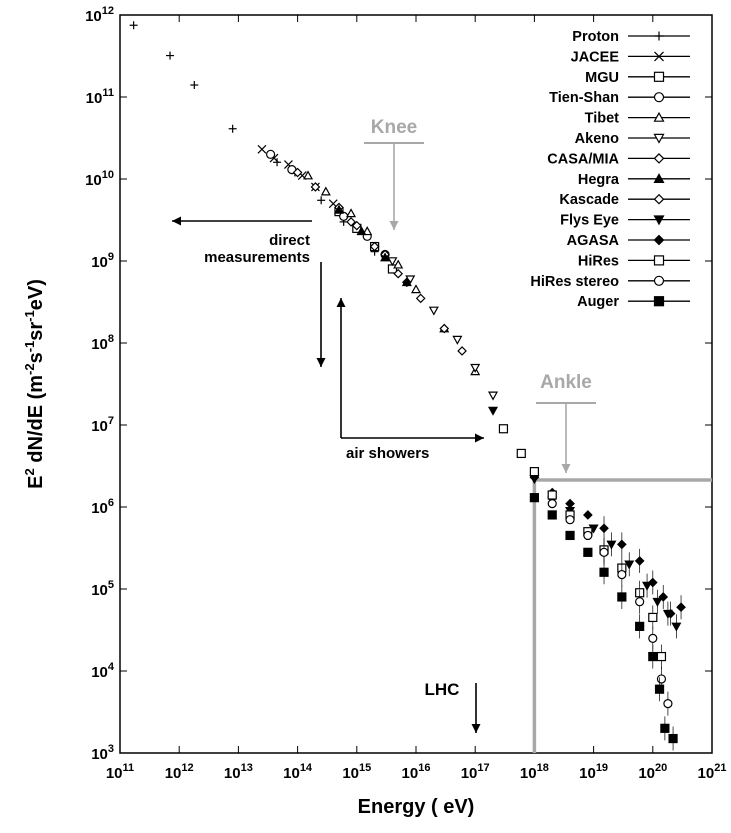  I want to click on data-point-jacee, so click(262, 149).